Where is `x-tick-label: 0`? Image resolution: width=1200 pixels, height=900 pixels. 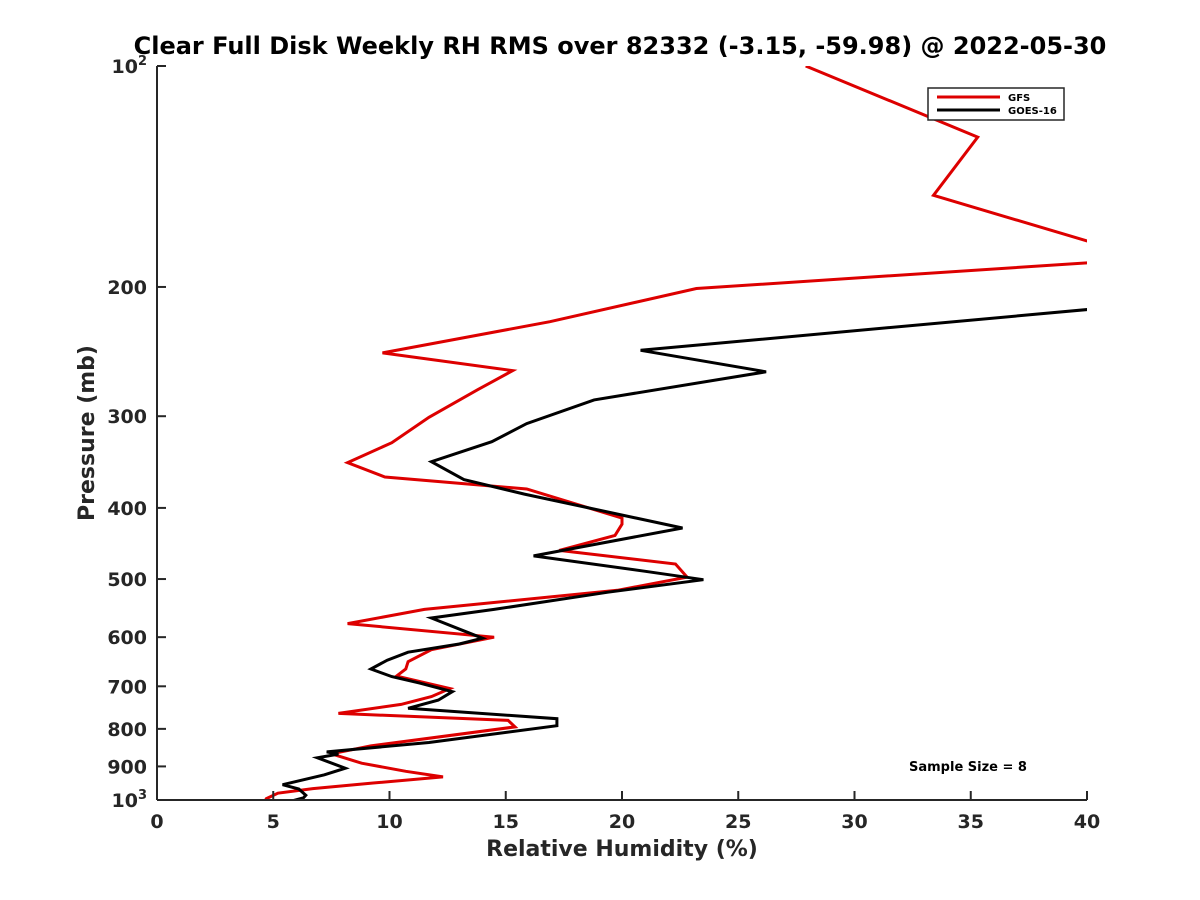
x-tick-label: 0 is located at coordinates (156, 822).